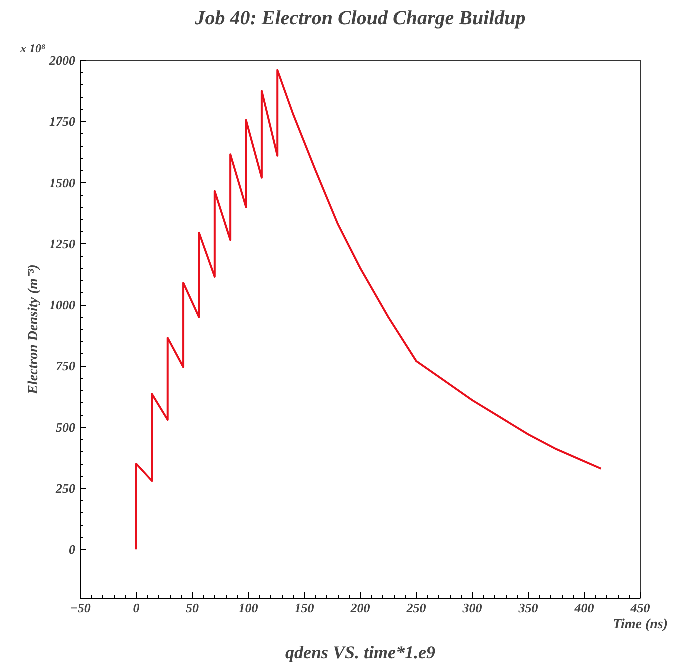 The image size is (674, 667). Describe the element at coordinates (63, 122) in the screenshot. I see `y-tick-label: 1750` at that location.